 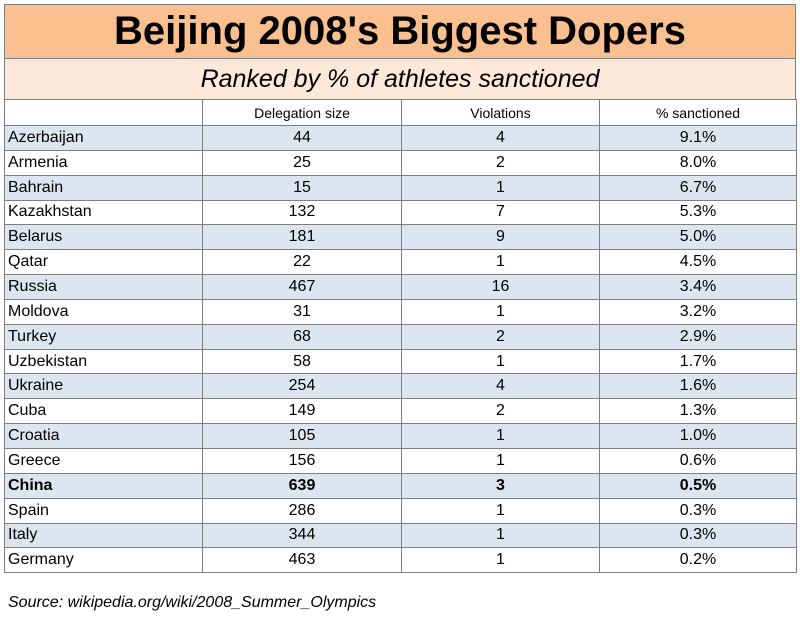 I want to click on cell-country: Moldova, so click(x=103, y=311).